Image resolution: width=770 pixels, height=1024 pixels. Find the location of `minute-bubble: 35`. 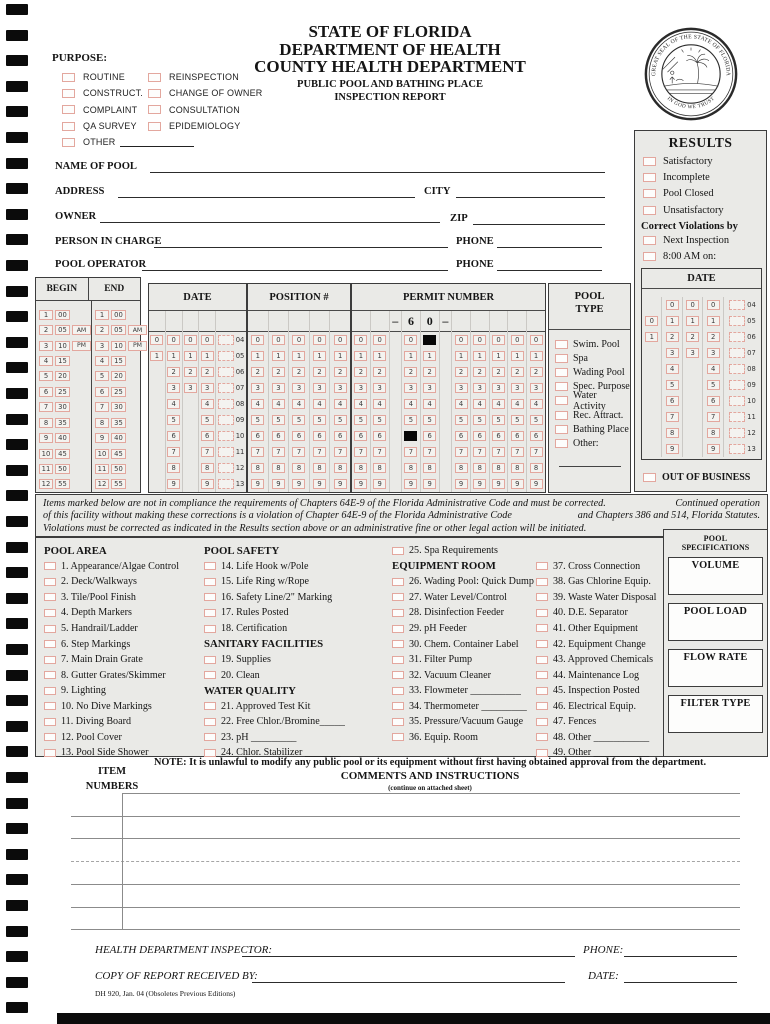

minute-bubble: 35 is located at coordinates (62, 422).